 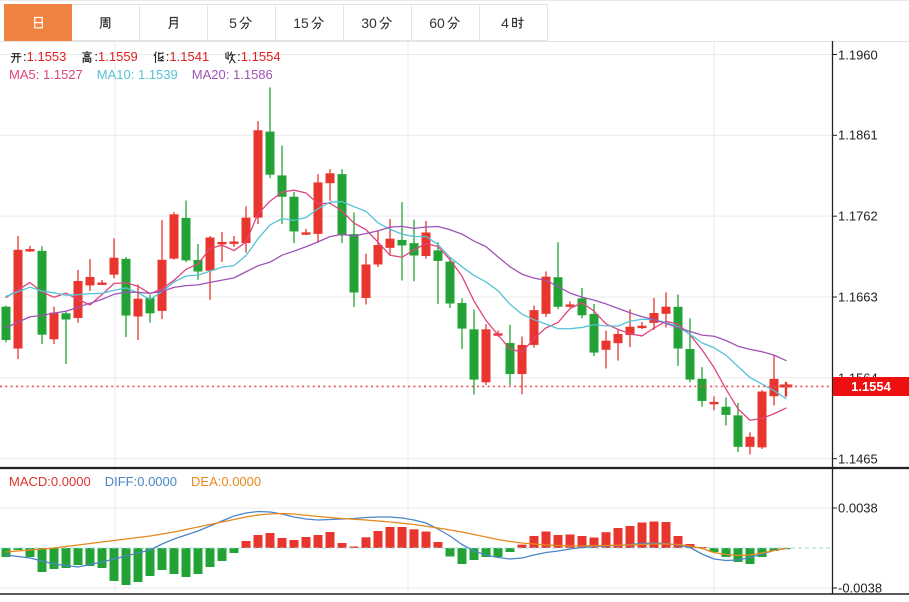 What do you see at coordinates (87, 57) in the screenshot?
I see `cjk-glyph-高` at bounding box center [87, 57].